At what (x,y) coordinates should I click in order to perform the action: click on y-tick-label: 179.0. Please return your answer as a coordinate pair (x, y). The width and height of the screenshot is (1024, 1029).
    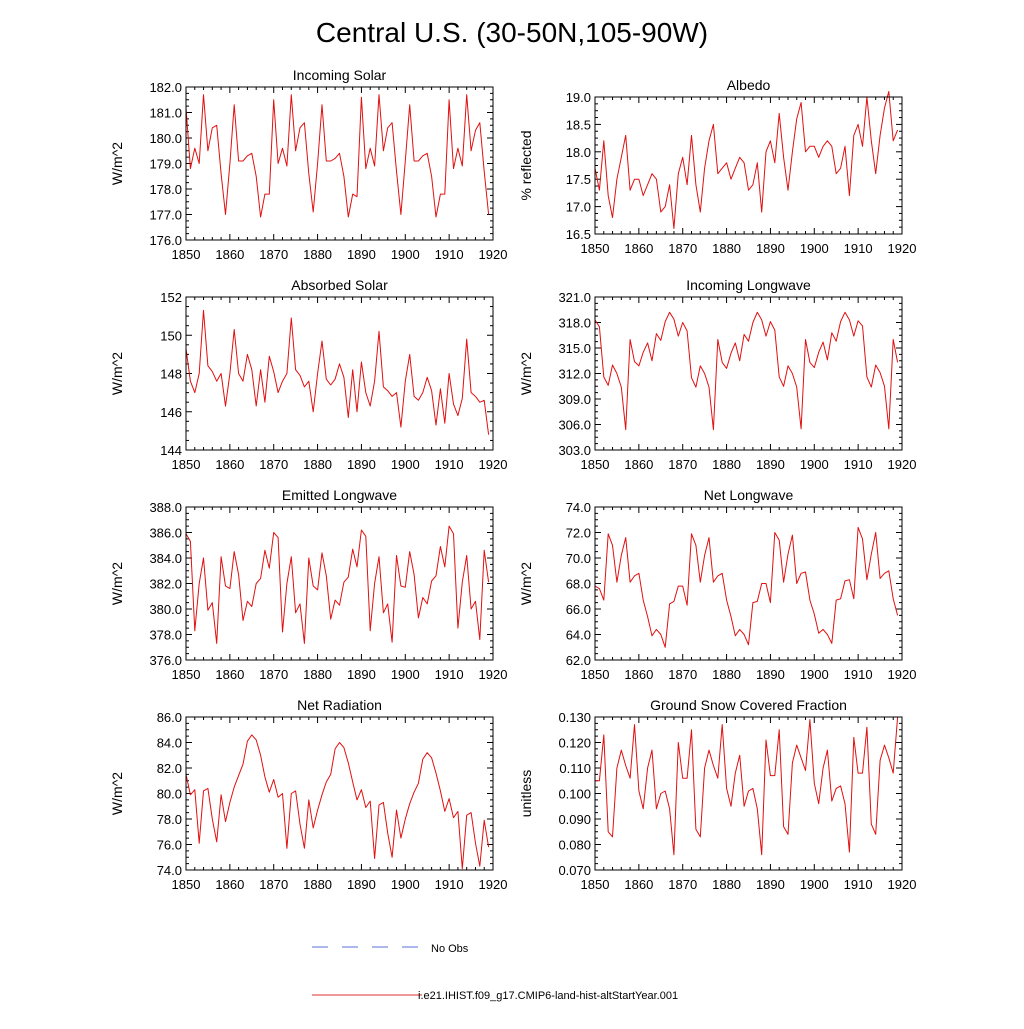
    Looking at the image, I should click on (165, 164).